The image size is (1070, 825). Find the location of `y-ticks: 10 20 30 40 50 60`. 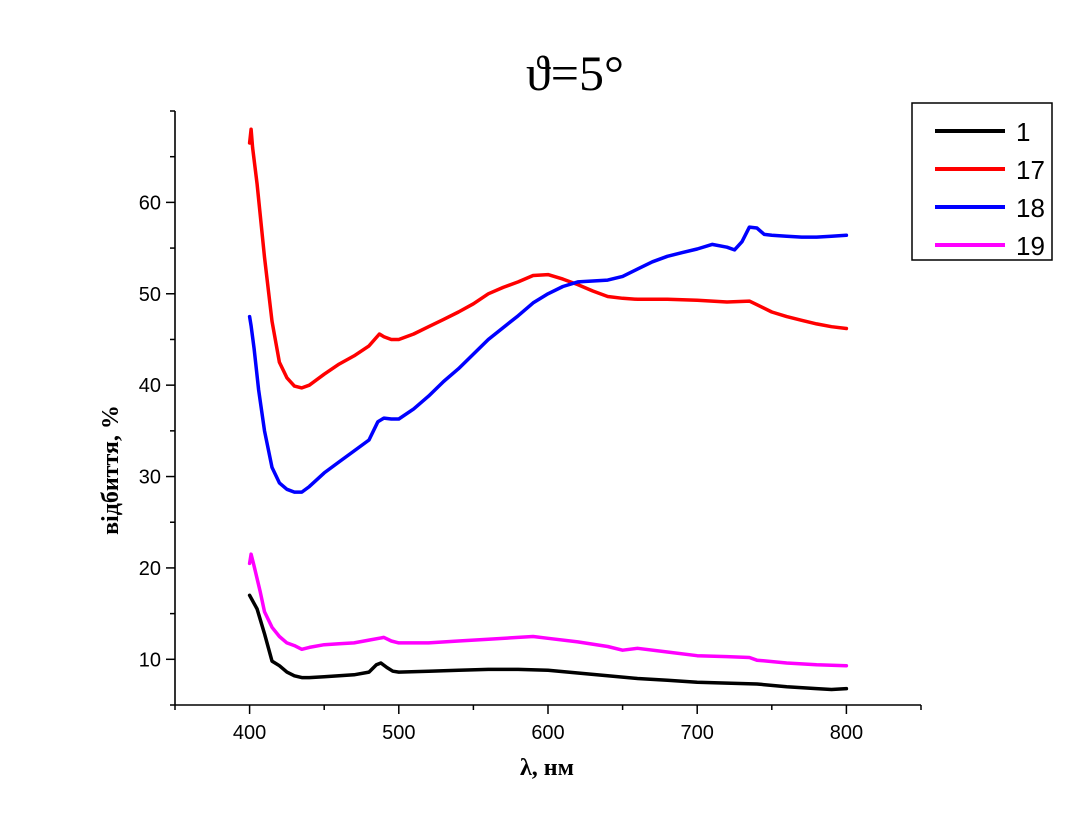

y-ticks: 10 20 30 40 50 60 is located at coordinates (157, 408).